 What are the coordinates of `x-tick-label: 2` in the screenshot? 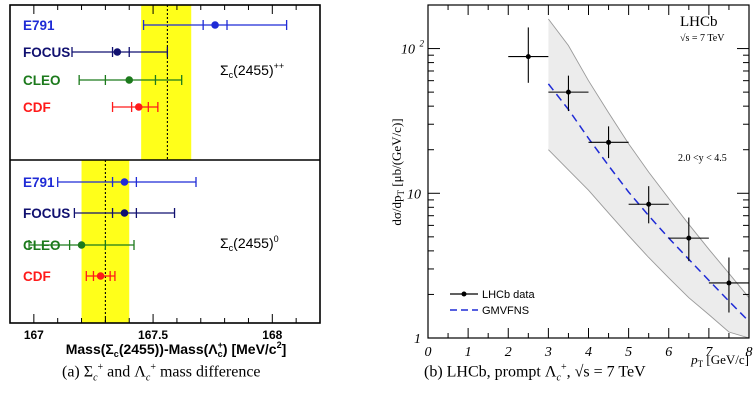 It's located at (508, 352).